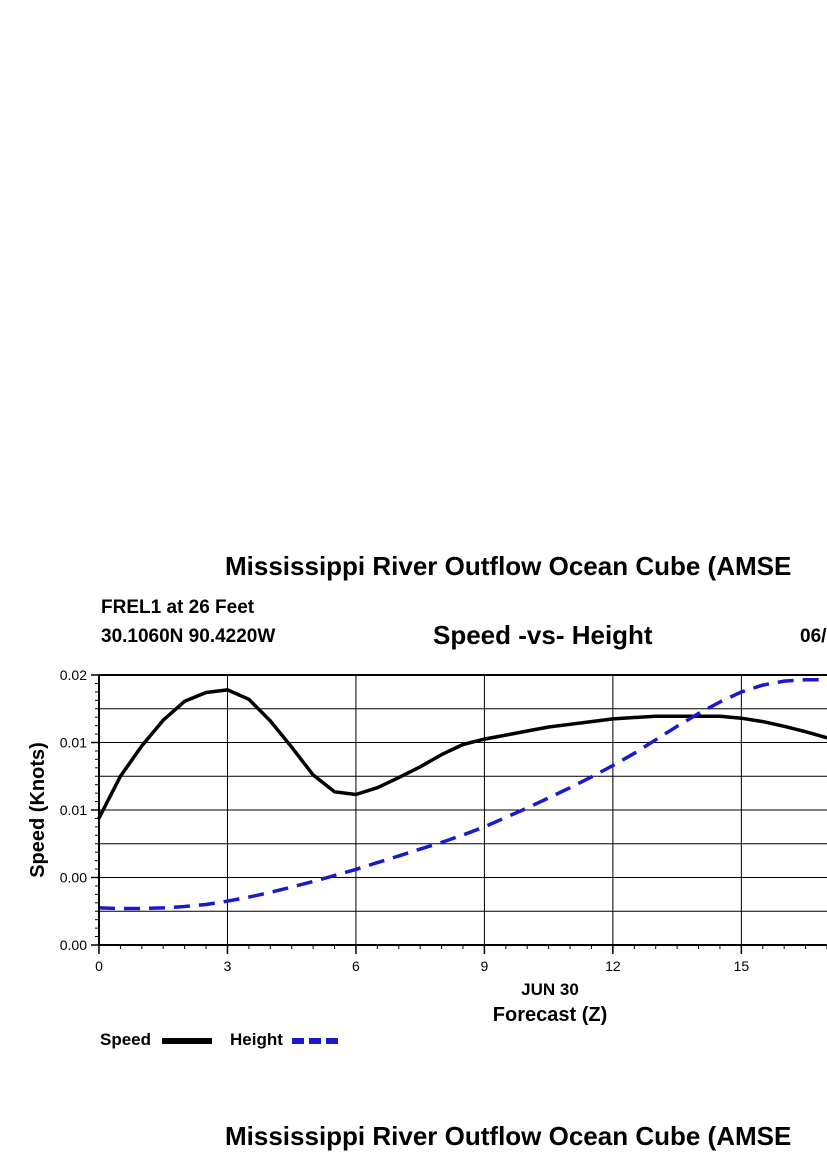  What do you see at coordinates (99, 966) in the screenshot?
I see `x-tick-label: 0` at bounding box center [99, 966].